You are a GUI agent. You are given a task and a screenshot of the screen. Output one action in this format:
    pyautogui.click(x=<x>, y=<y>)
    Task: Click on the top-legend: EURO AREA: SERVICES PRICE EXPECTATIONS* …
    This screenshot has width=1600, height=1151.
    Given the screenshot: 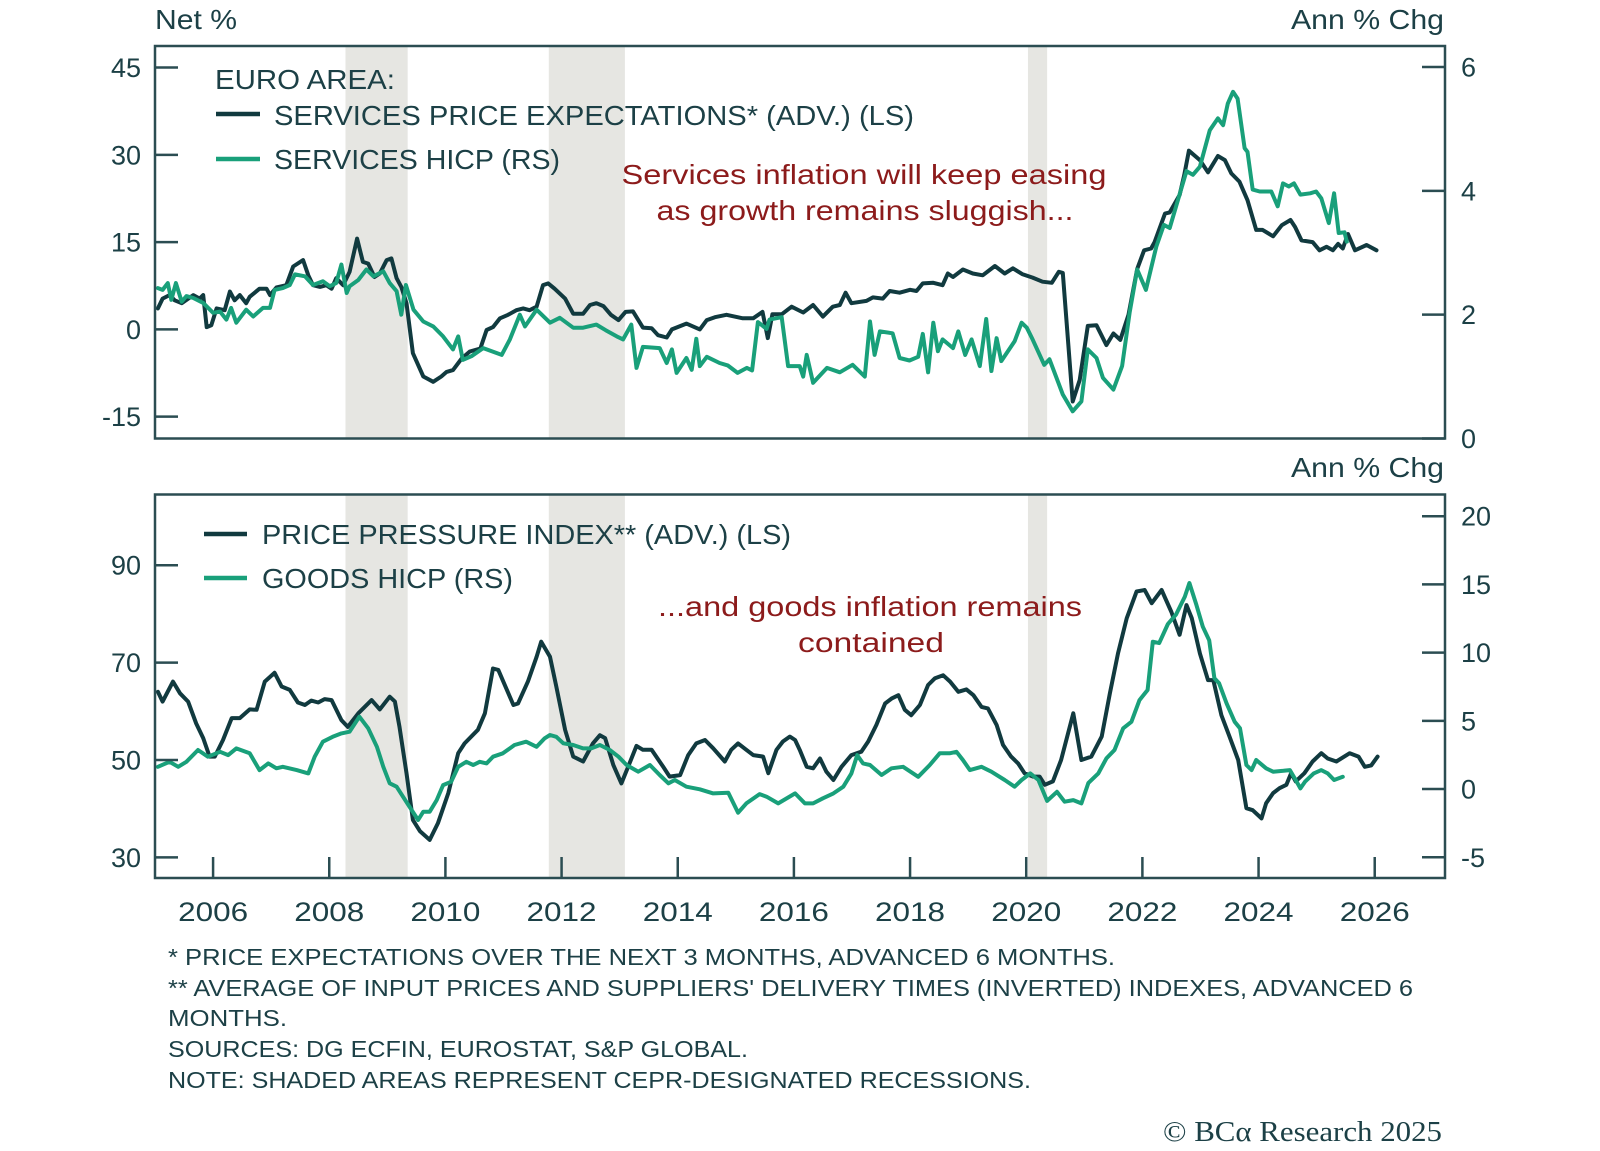 What is the action you would take?
    pyautogui.click(x=564, y=119)
    